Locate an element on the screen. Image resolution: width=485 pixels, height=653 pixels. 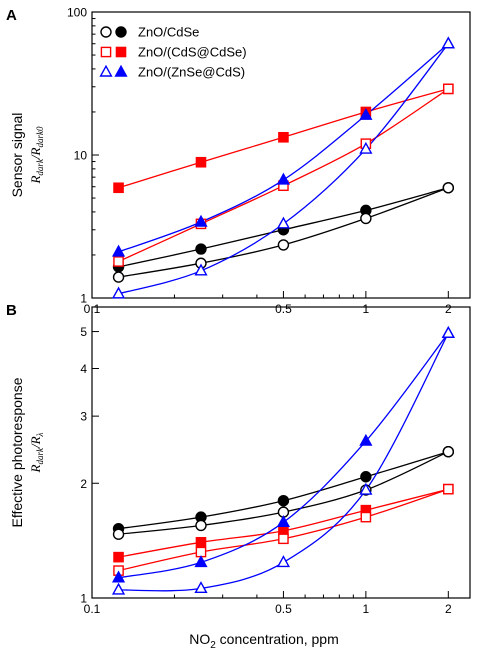
y-tick-label: 10 is located at coordinates (81, 156).